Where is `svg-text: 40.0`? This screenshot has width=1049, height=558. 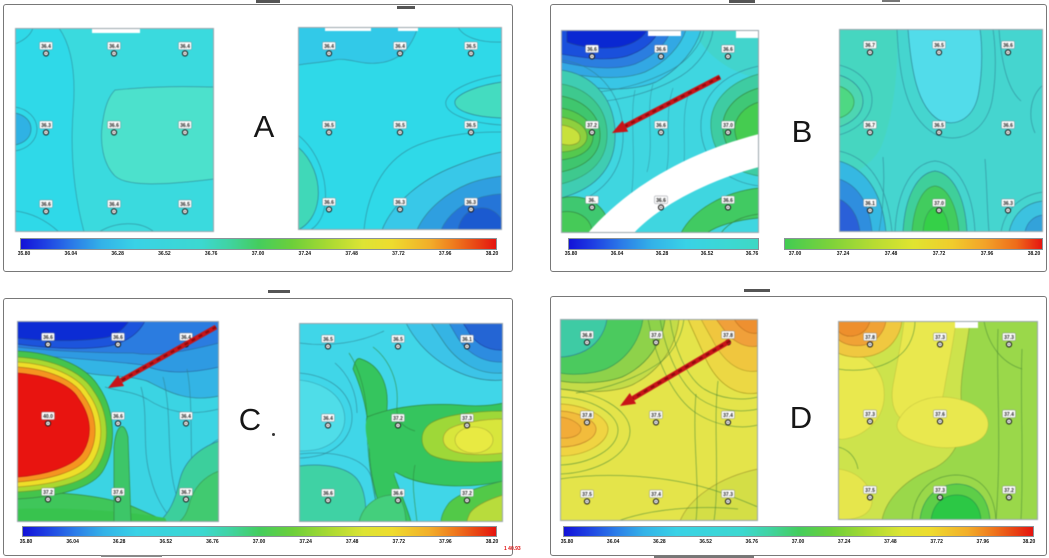
svg-text: 40.0 is located at coordinates (48, 417).